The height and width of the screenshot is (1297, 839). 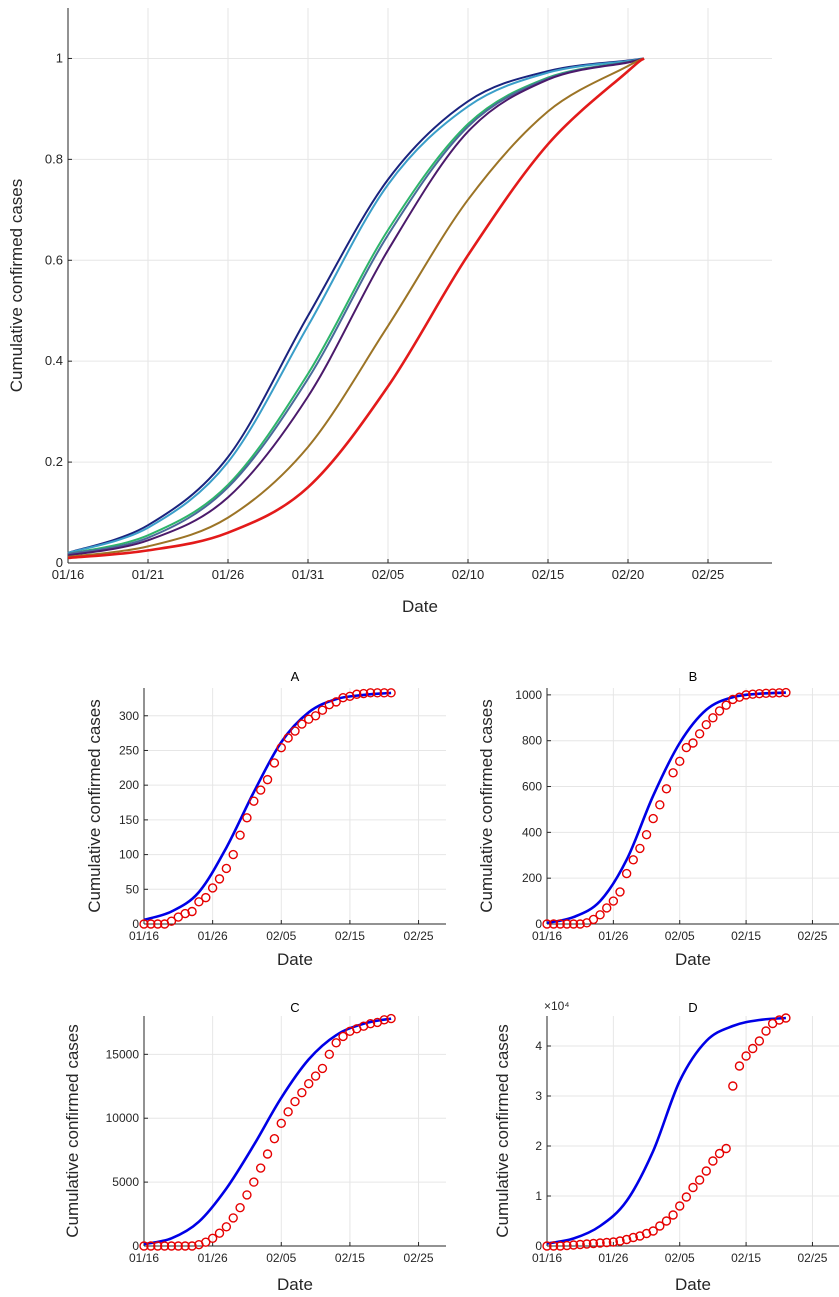 What do you see at coordinates (680, 1258) in the screenshot?
I see `chart-D-xtick-label: 02/05` at bounding box center [680, 1258].